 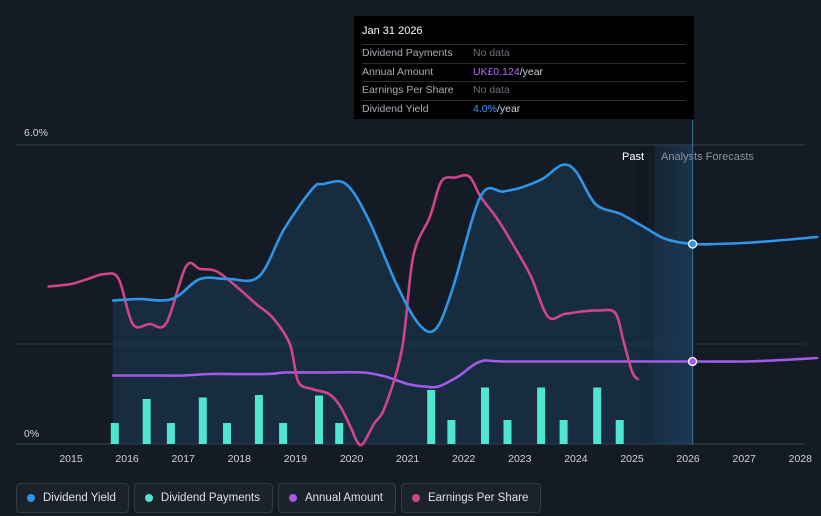 What do you see at coordinates (465, 372) in the screenshot?
I see `annual-amount-line` at bounding box center [465, 372].